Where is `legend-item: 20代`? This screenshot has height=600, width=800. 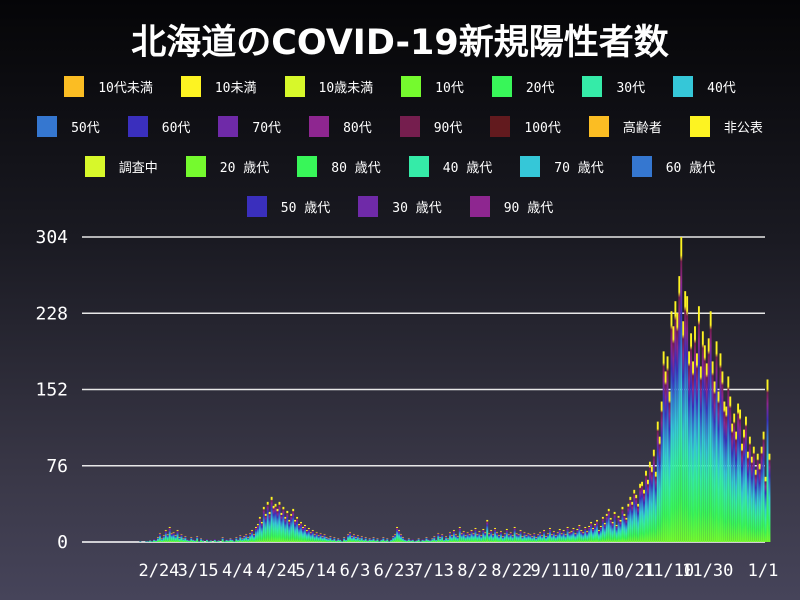
legend-item: 20代 is located at coordinates (522, 86).